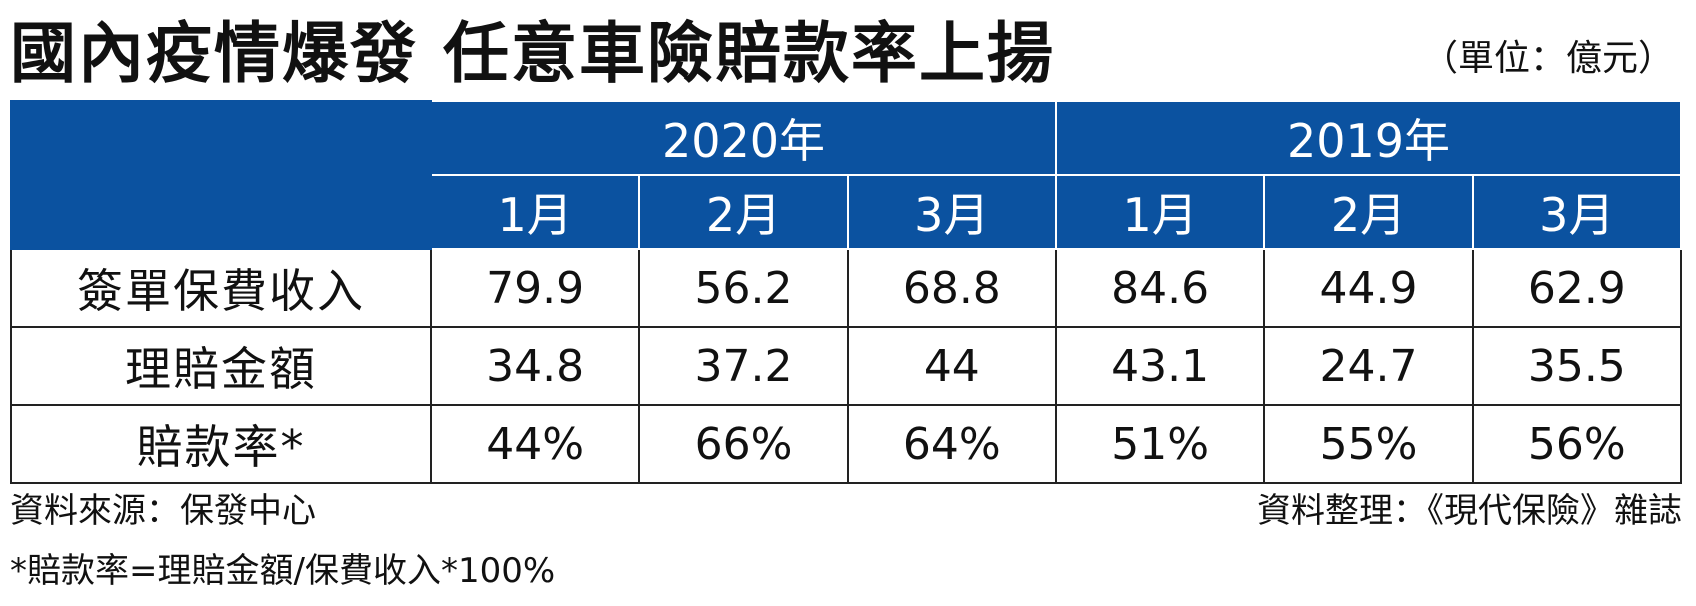 This screenshot has width=1696, height=606. Describe the element at coordinates (743, 366) in the screenshot. I see `table-cell: 37.2` at that location.